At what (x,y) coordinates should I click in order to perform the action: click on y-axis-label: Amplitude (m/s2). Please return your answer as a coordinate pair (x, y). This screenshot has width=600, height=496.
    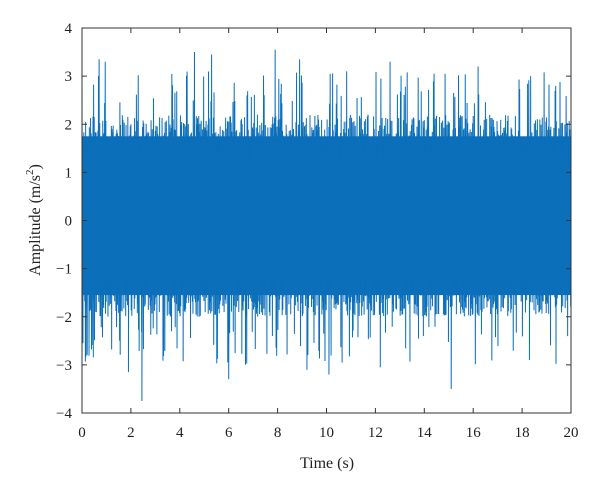
    Looking at the image, I should click on (34, 220).